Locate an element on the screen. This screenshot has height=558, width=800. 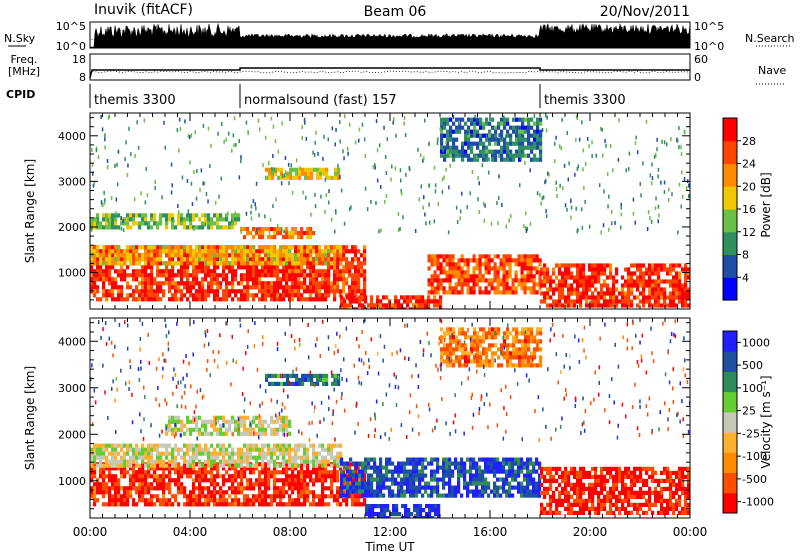
cpid-segment-label: themis 3300 is located at coordinates (585, 100).